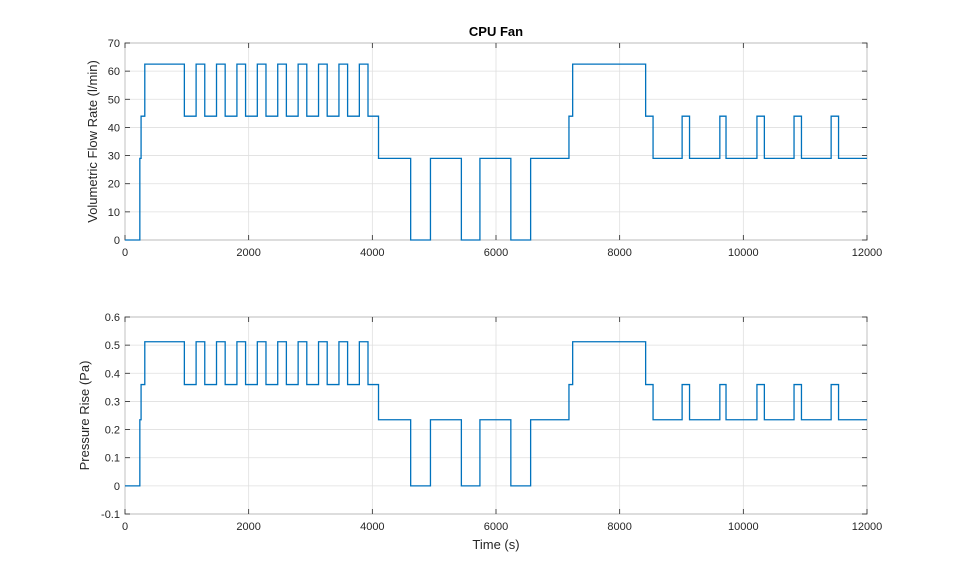 The height and width of the screenshot is (577, 959). What do you see at coordinates (125, 527) in the screenshot?
I see `pressure-rise-x-tick-label: 0` at bounding box center [125, 527].